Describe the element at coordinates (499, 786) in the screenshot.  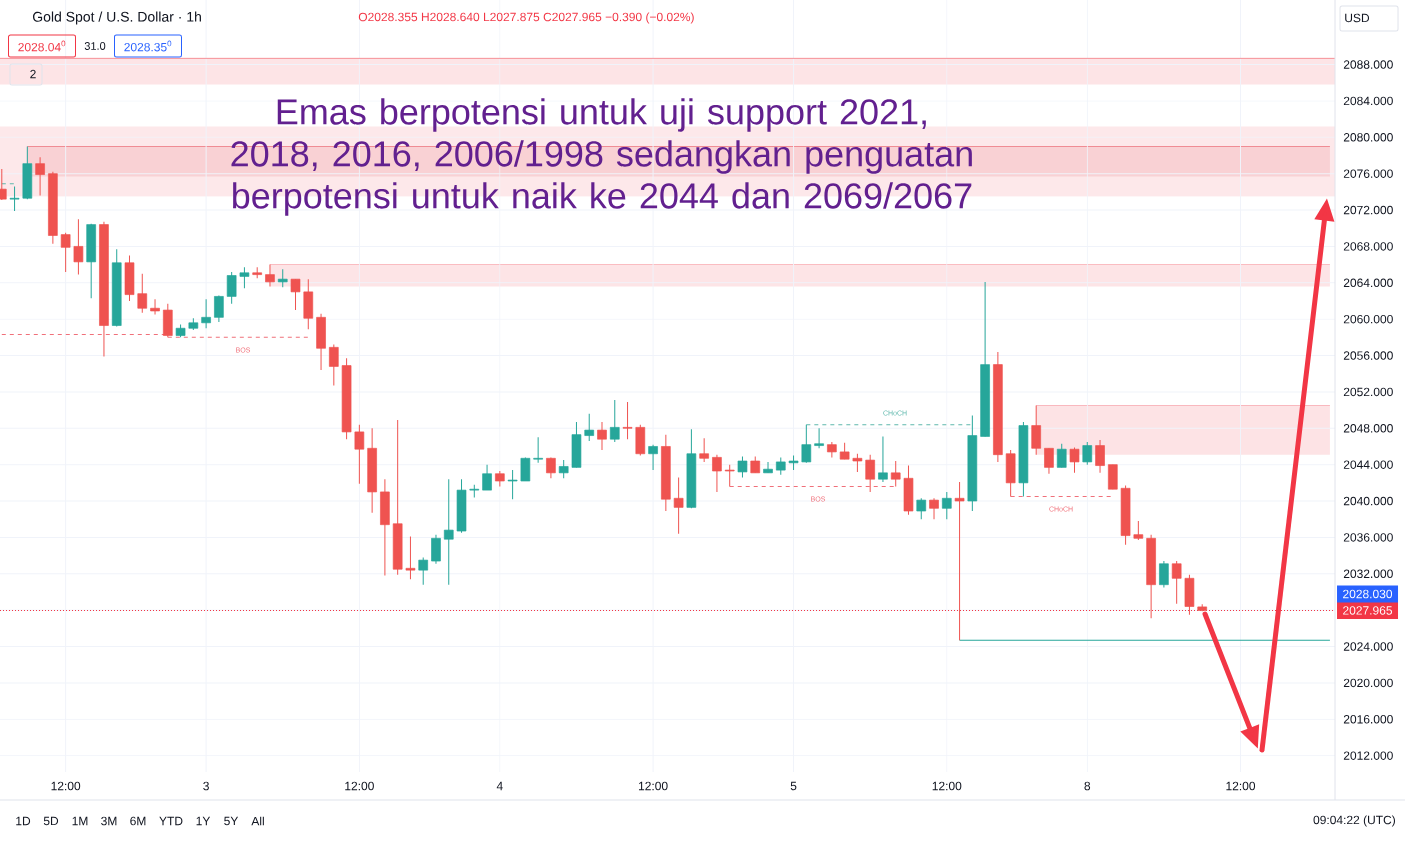
I see `x-tick-label: 4` at that location.